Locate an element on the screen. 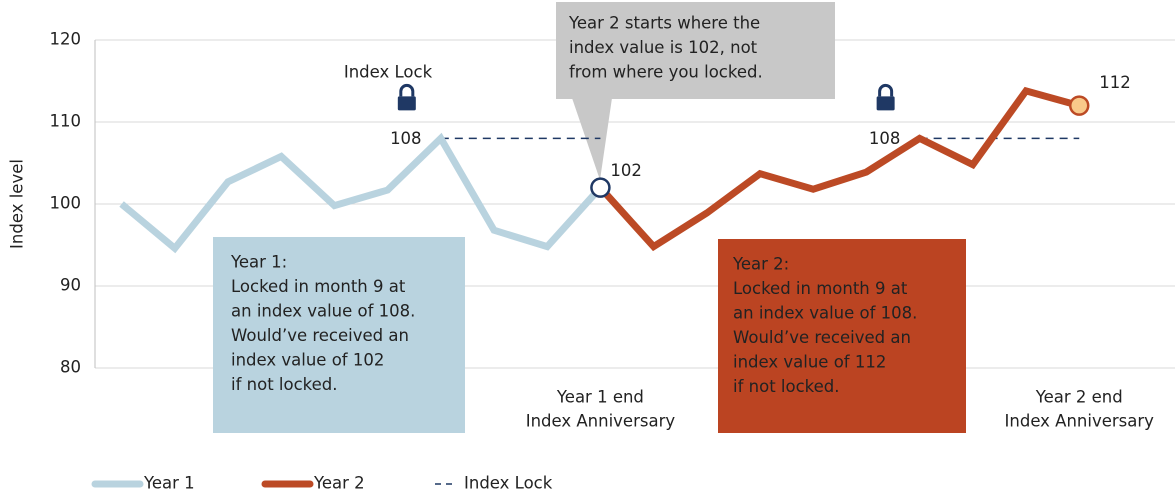 The width and height of the screenshot is (1175, 495). year2-box-text: an index value of 108. is located at coordinates (825, 313).